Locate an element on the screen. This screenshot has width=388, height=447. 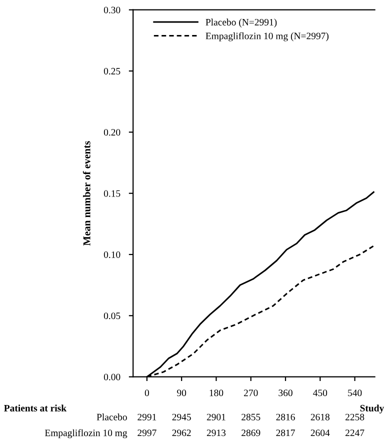
x-tick-label: 360 is located at coordinates (285, 393).